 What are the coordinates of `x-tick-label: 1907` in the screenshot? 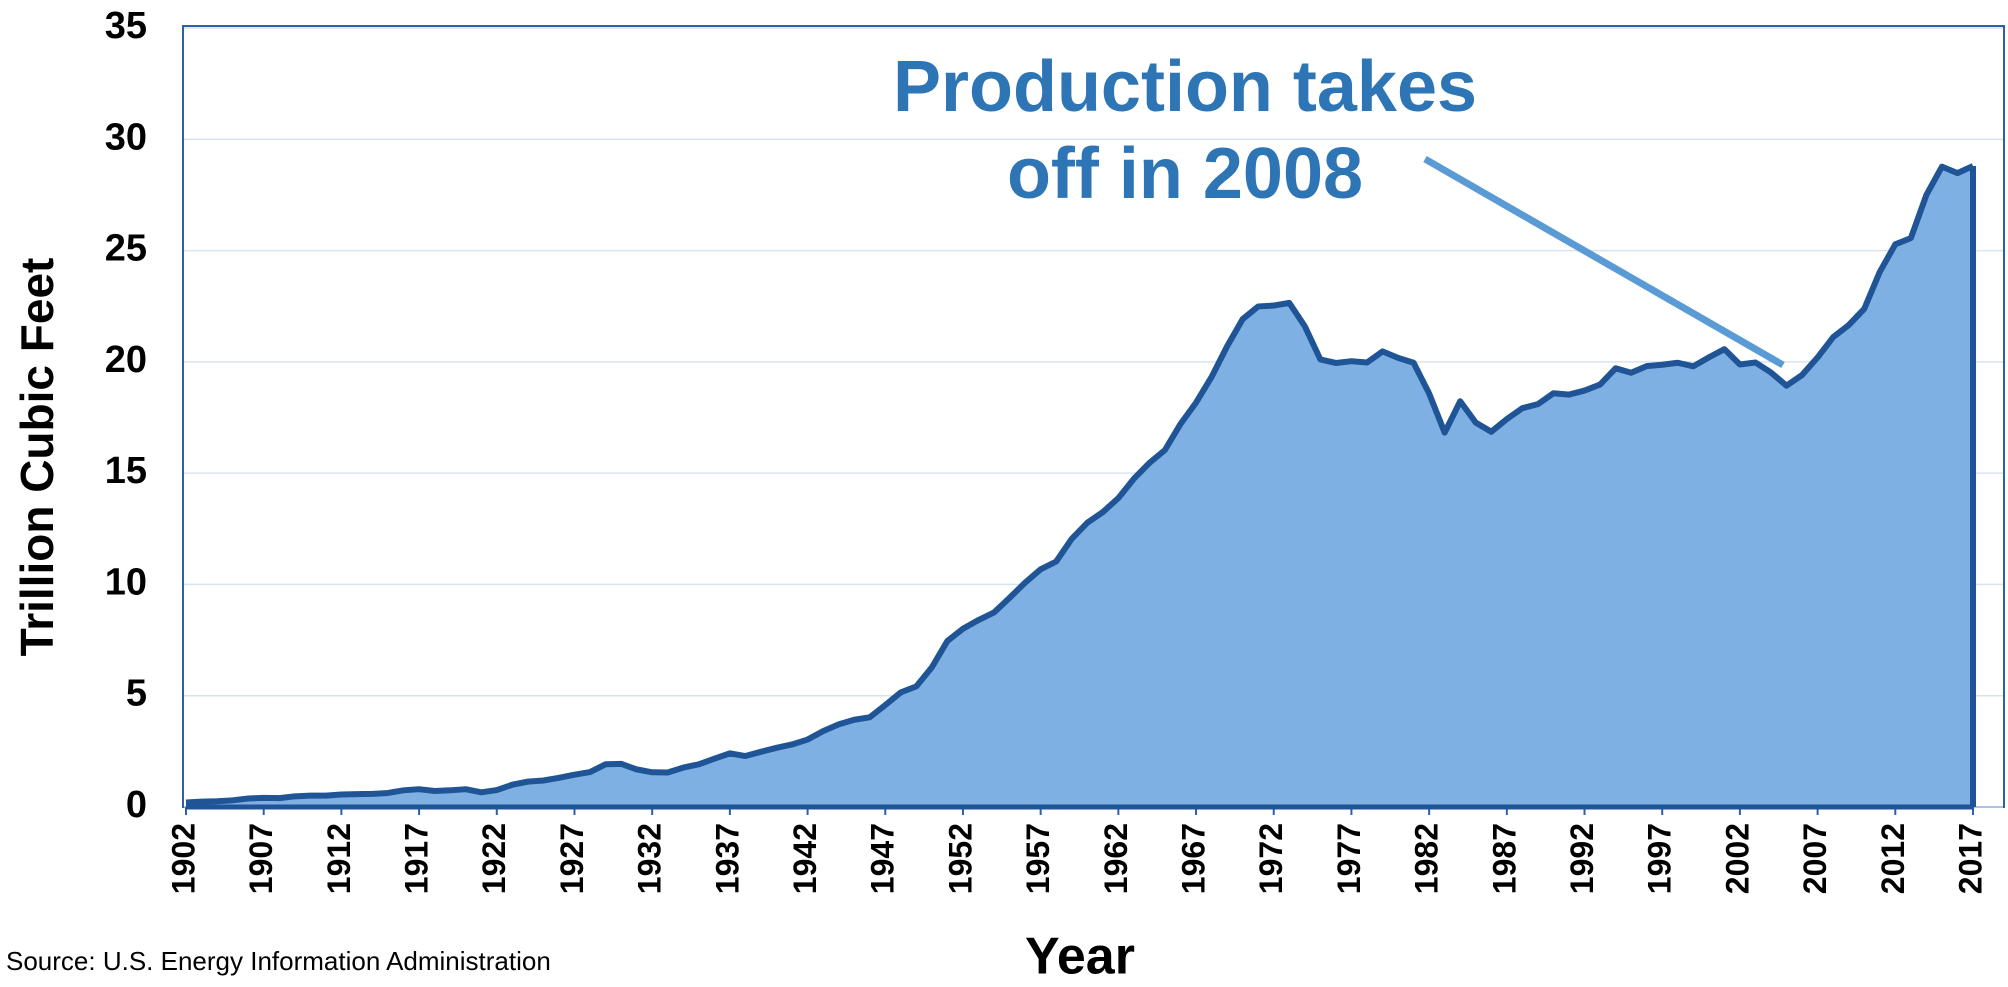 It's located at (261, 858).